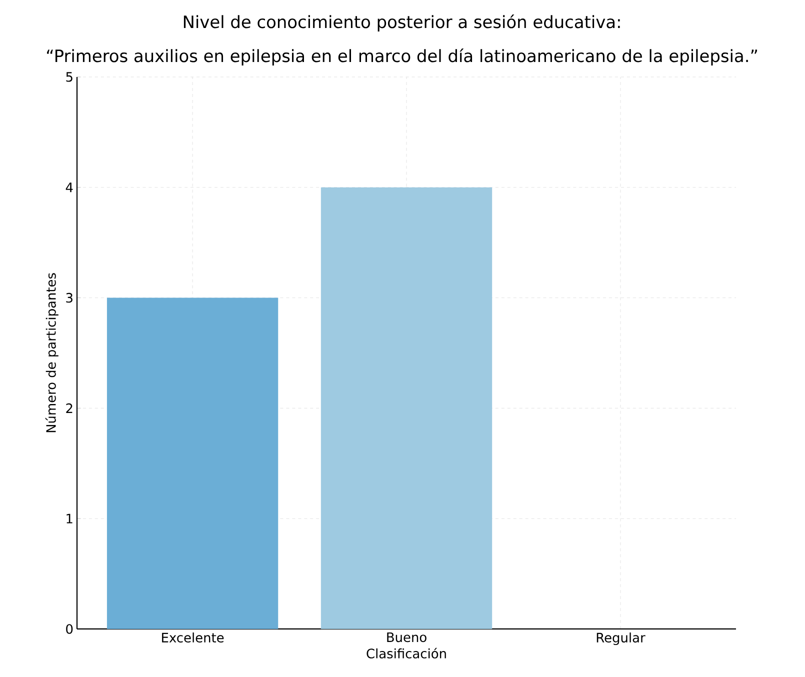  What do you see at coordinates (402, 23) in the screenshot?
I see `chart-title: Nivel de conocimiento posterior a sesión educativa:` at bounding box center [402, 23].